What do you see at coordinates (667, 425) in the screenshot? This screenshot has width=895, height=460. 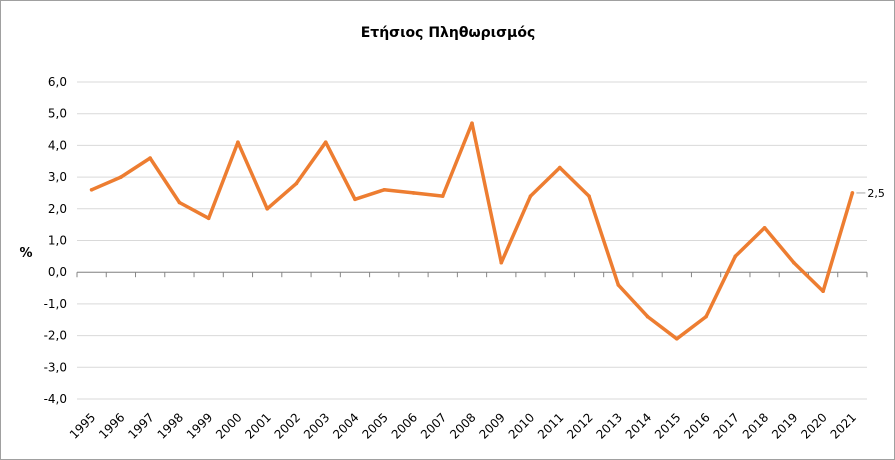 I see `x-tick-label: 2015` at bounding box center [667, 425].